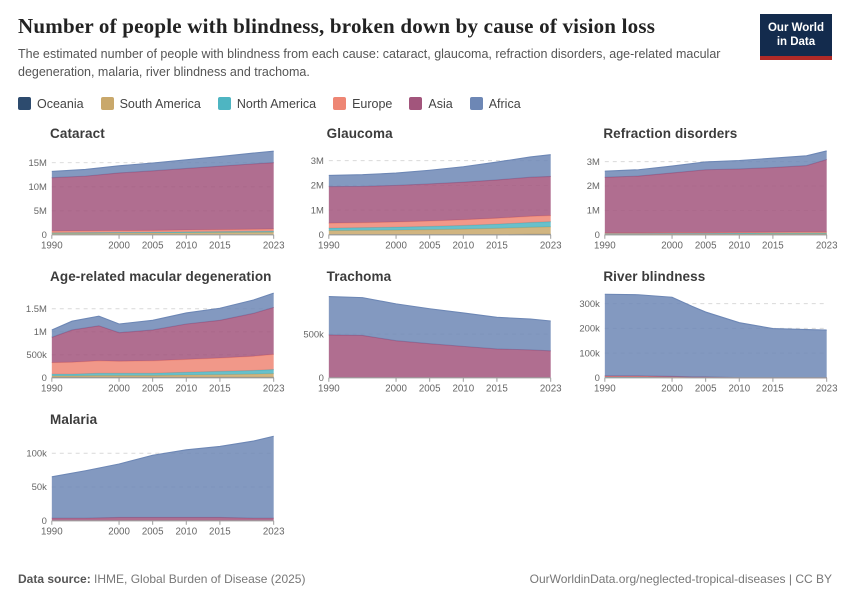 Image resolution: width=850 pixels, height=600 pixels. Describe the element at coordinates (359, 276) in the screenshot. I see `chart-title-trachoma: Trachoma` at that location.